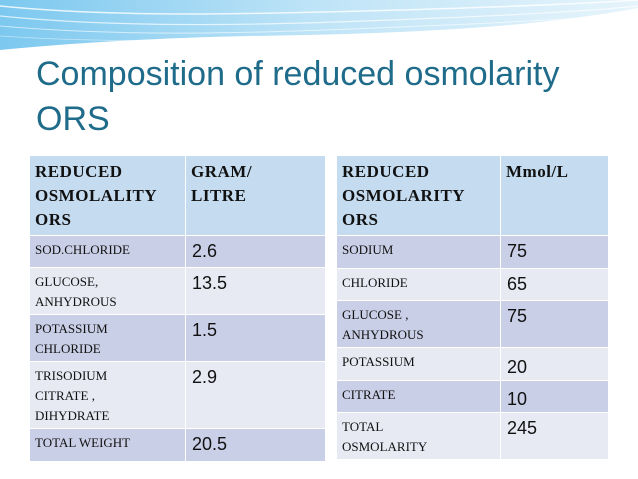 The width and height of the screenshot is (638, 479). Describe the element at coordinates (107, 338) in the screenshot. I see `row-label: POTASSIUM CHLORIDE` at that location.